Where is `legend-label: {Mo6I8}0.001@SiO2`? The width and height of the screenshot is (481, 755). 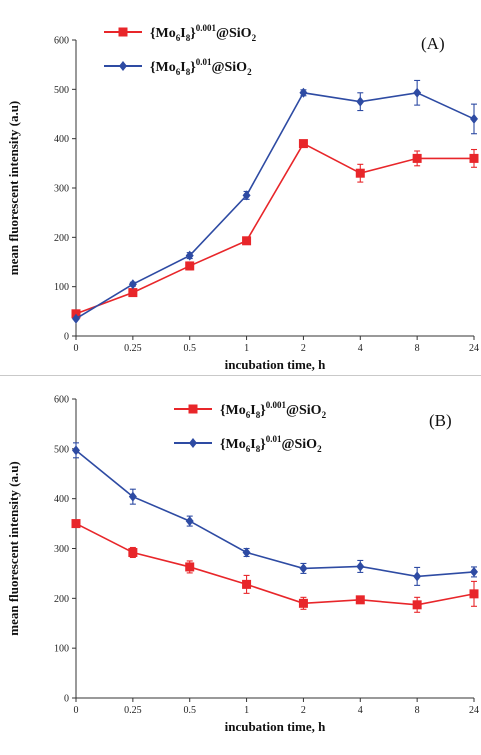
legend-label: {Mo6I8}0.001@SiO2 is located at coordinates (273, 410).